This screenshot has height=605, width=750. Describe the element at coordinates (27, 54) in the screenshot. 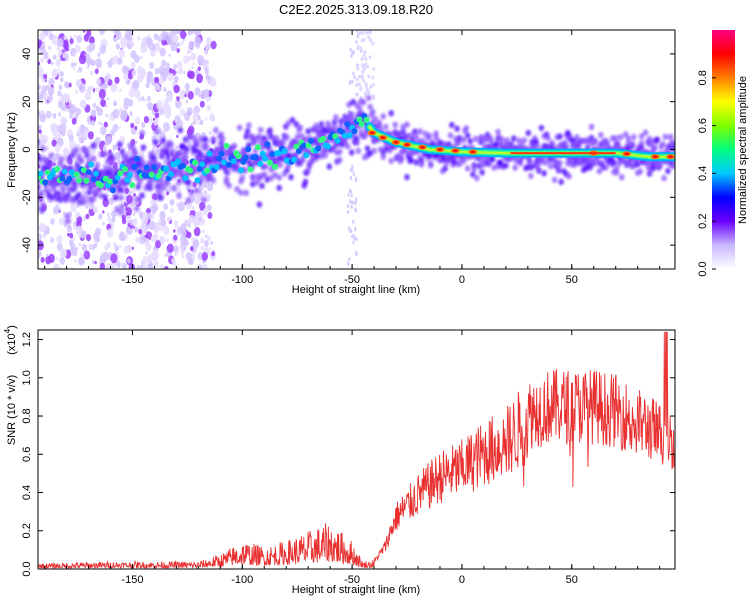

I see `y-tick-label: 40` at that location.